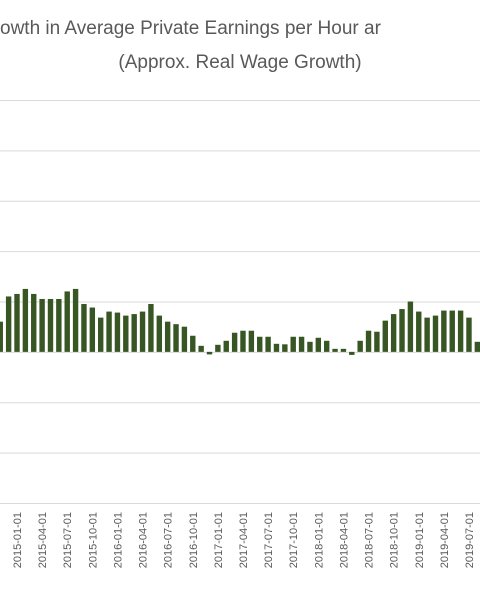  Describe the element at coordinates (370, 540) in the screenshot. I see `x-tick-label: 2018-07-01` at that location.